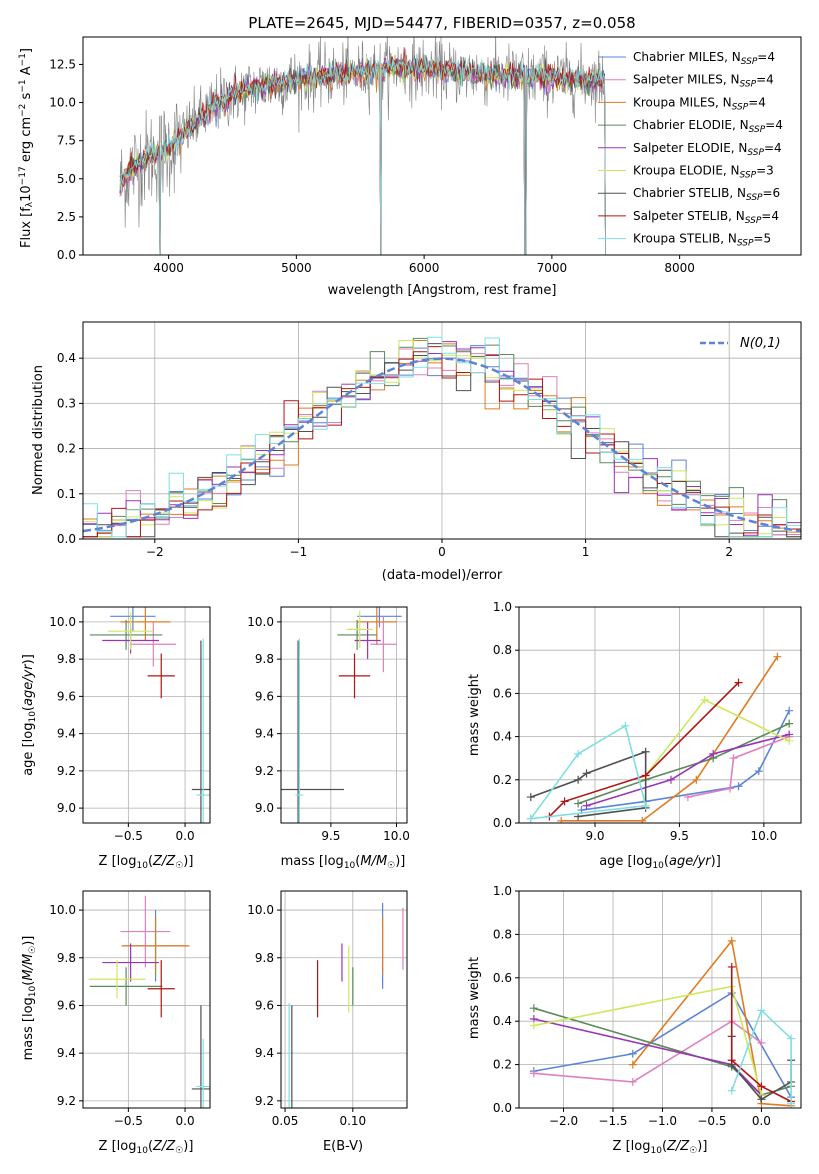 This screenshot has width=819, height=1174. Describe the element at coordinates (704, 58) in the screenshot. I see `legend-label: Chabrier MILES, NSSP=4` at that location.